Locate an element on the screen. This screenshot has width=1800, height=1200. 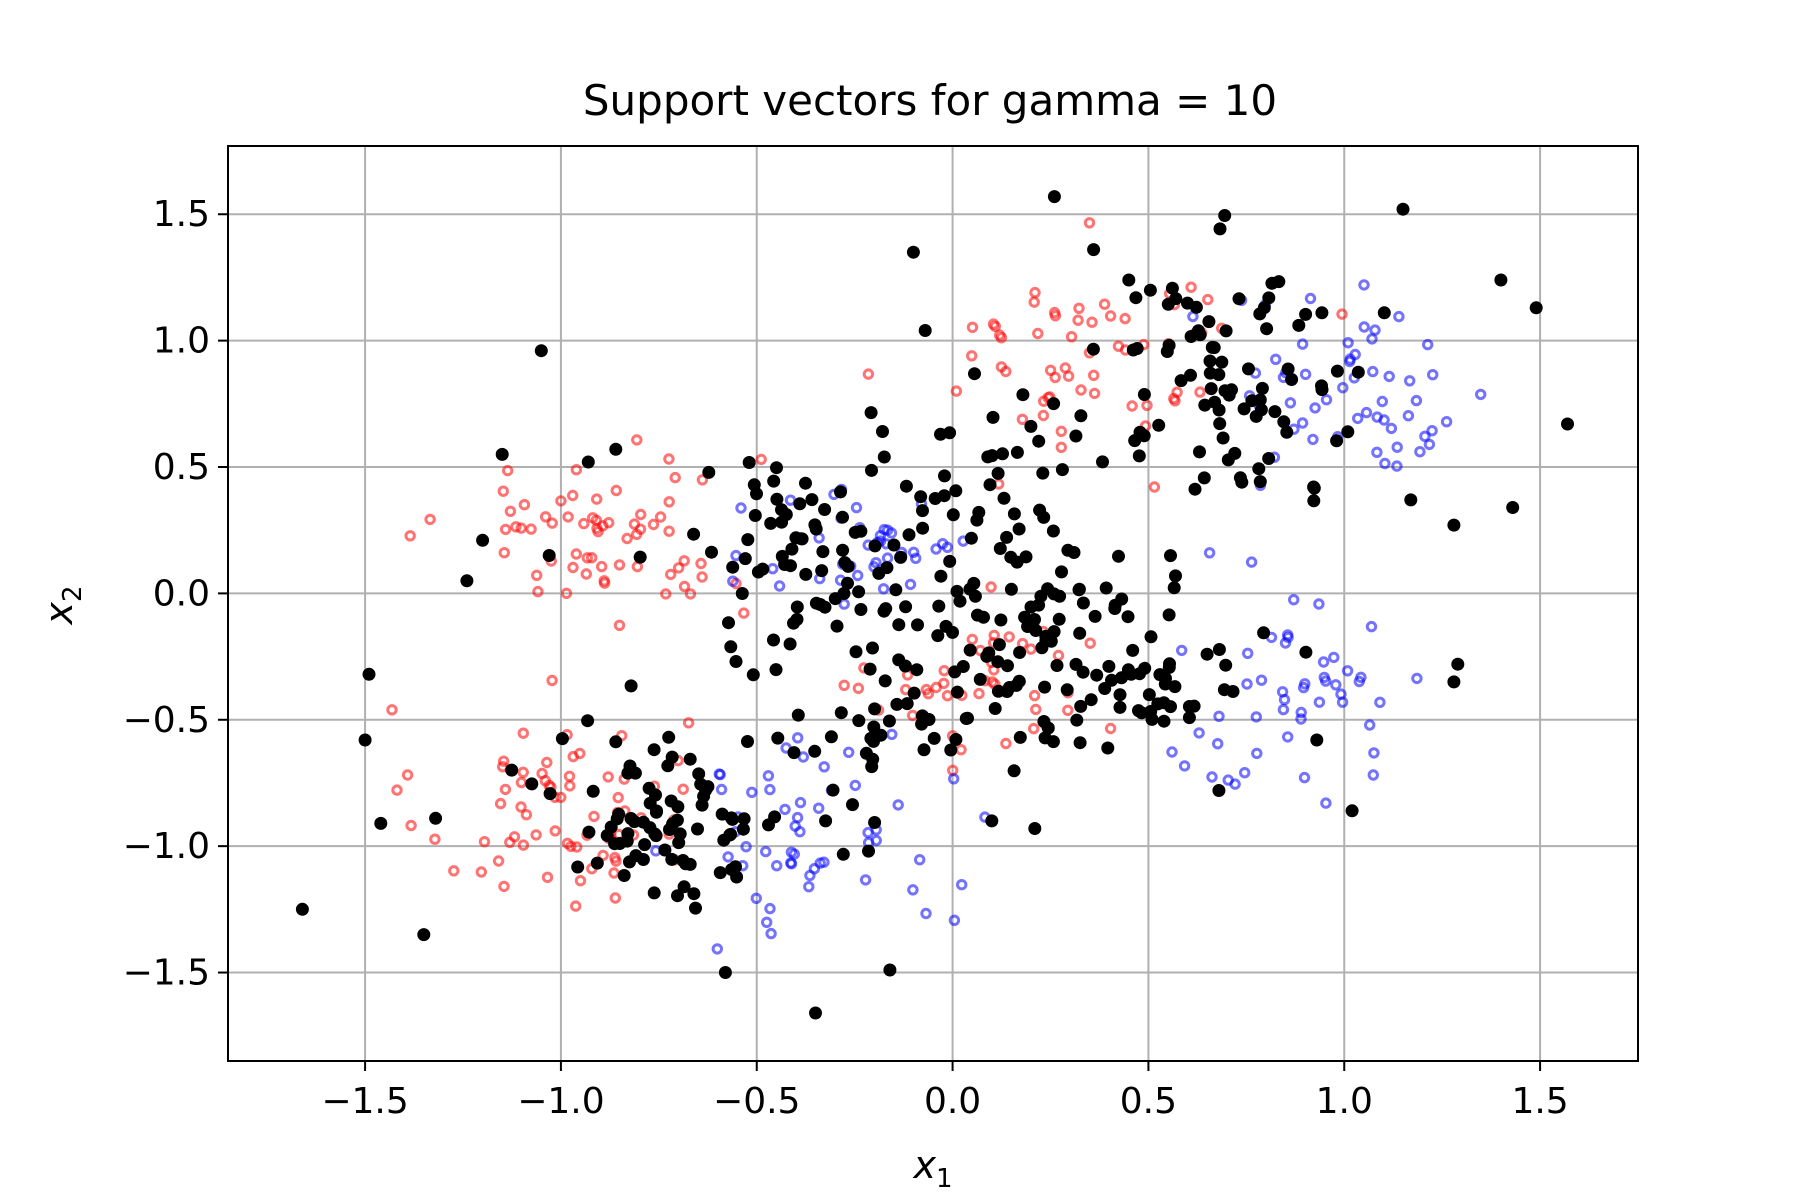
y-axis: −1.5 −1.0 −0.5 0.0 0.5 1.0 1.5 is located at coordinates (175, 594).